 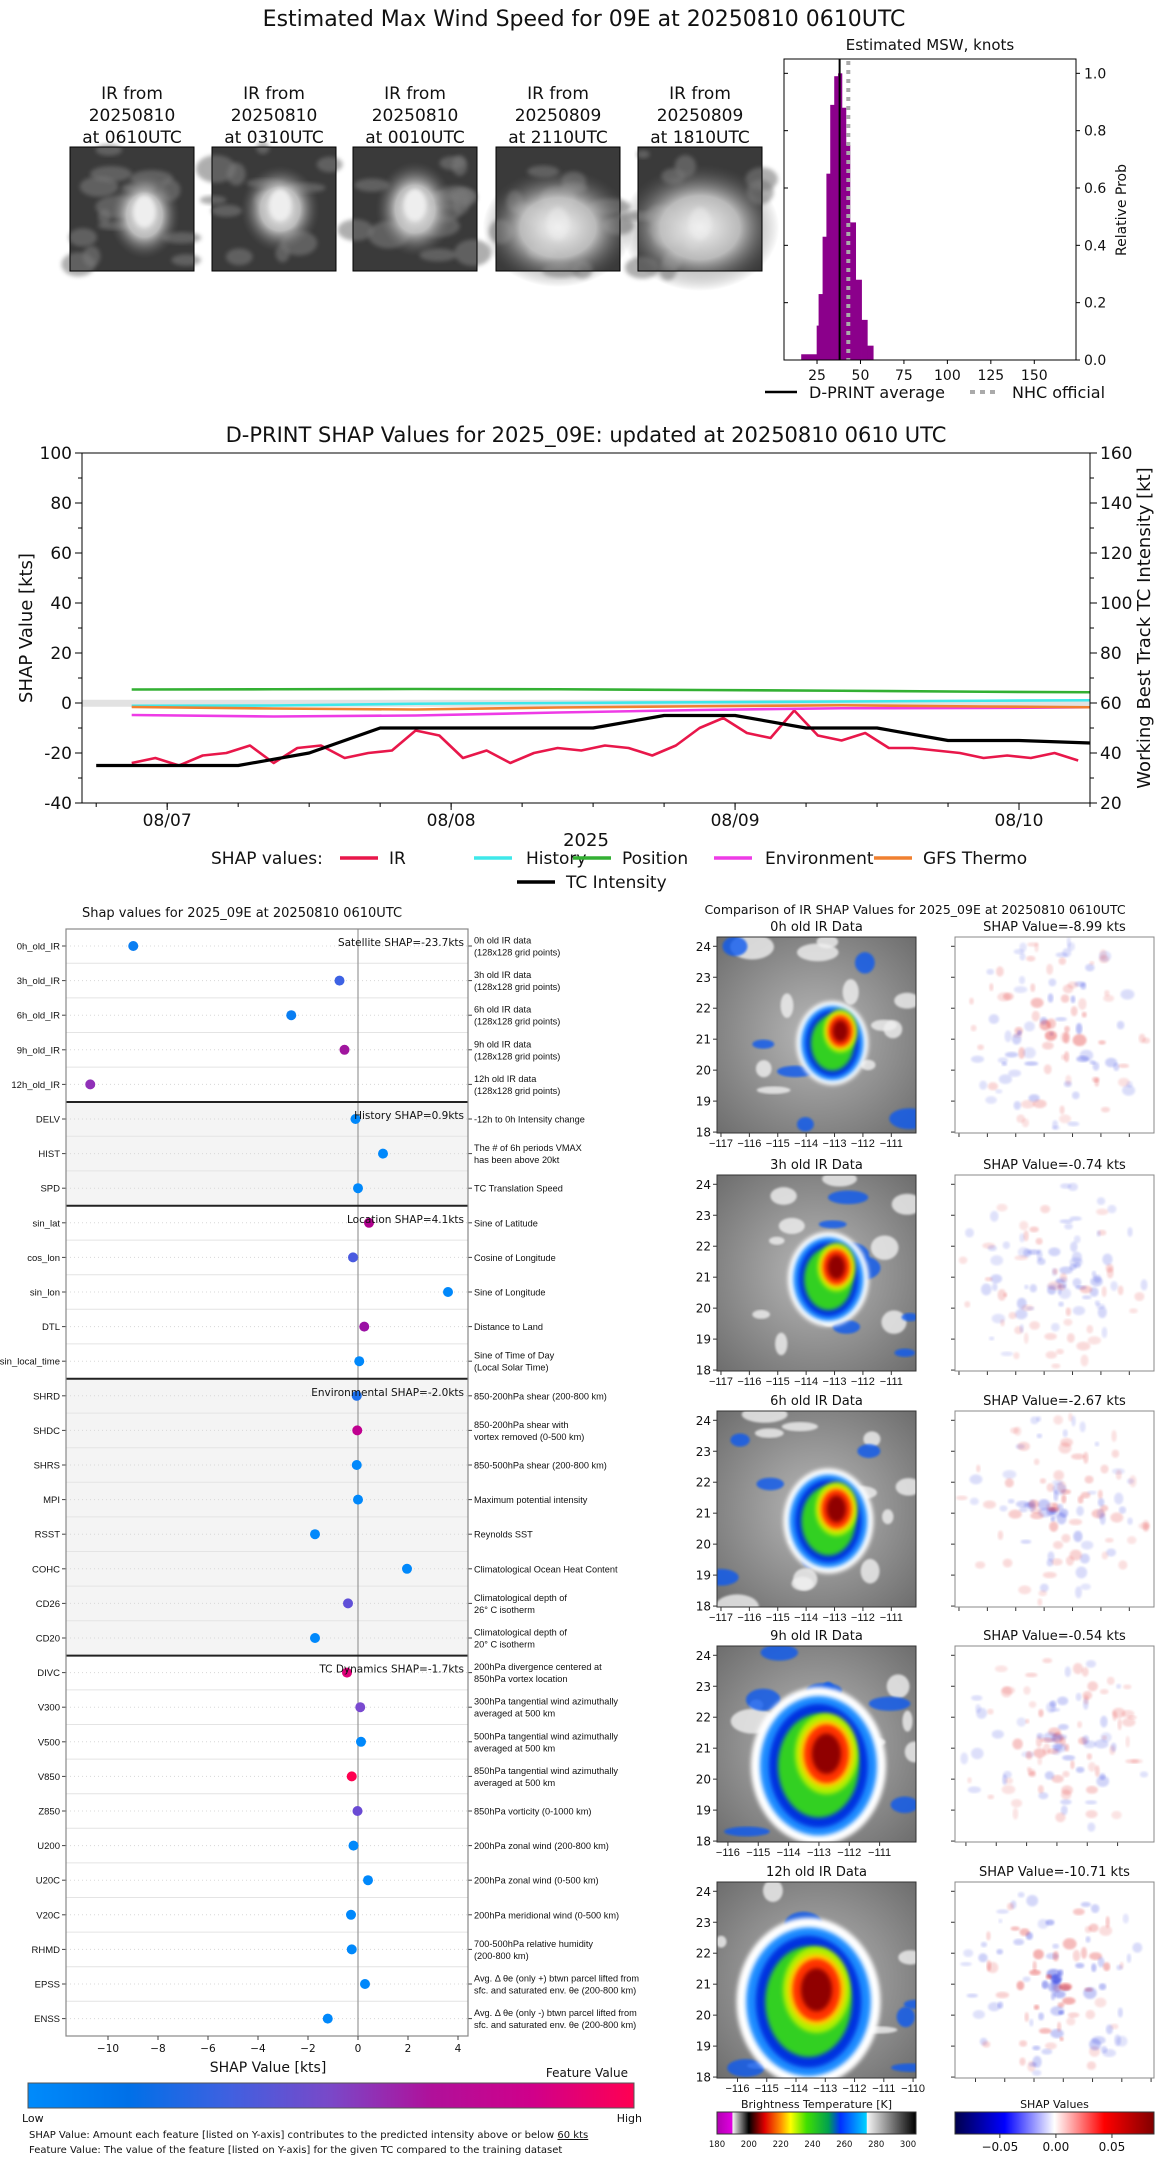 I want to click on lon-tick-label: −112, so click(x=863, y=1382).